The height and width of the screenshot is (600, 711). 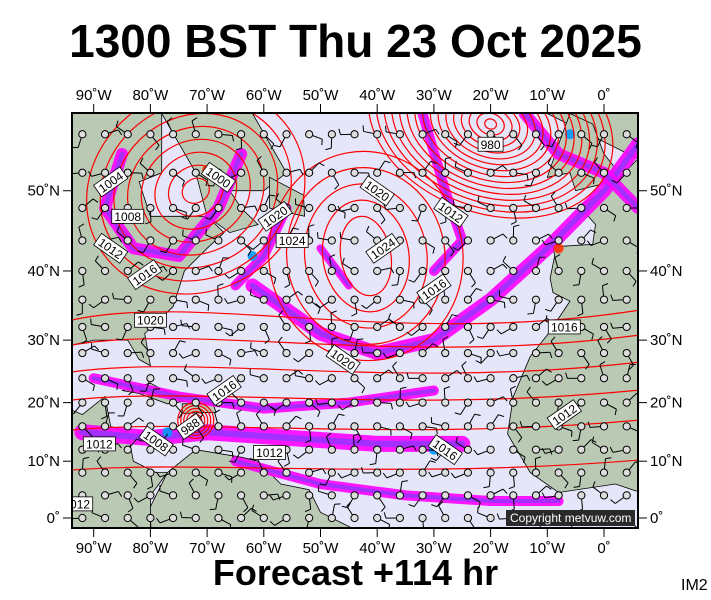 I want to click on lon-tick-label: 50˚W, so click(x=321, y=95).